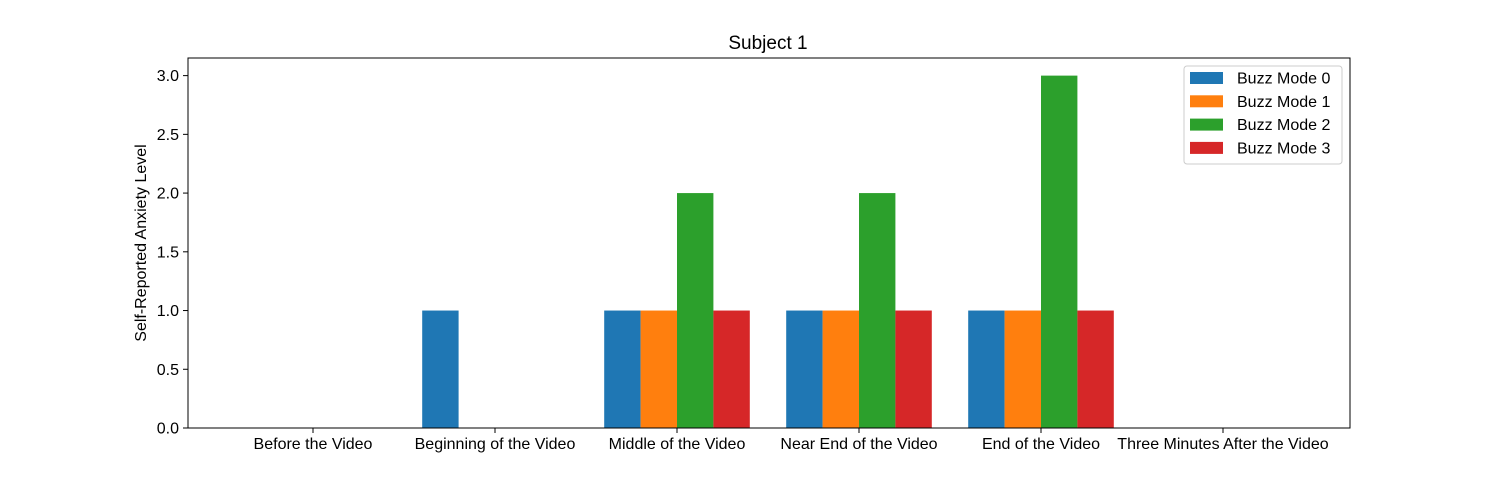  I want to click on y-tick-label: 0.5, so click(168, 370).